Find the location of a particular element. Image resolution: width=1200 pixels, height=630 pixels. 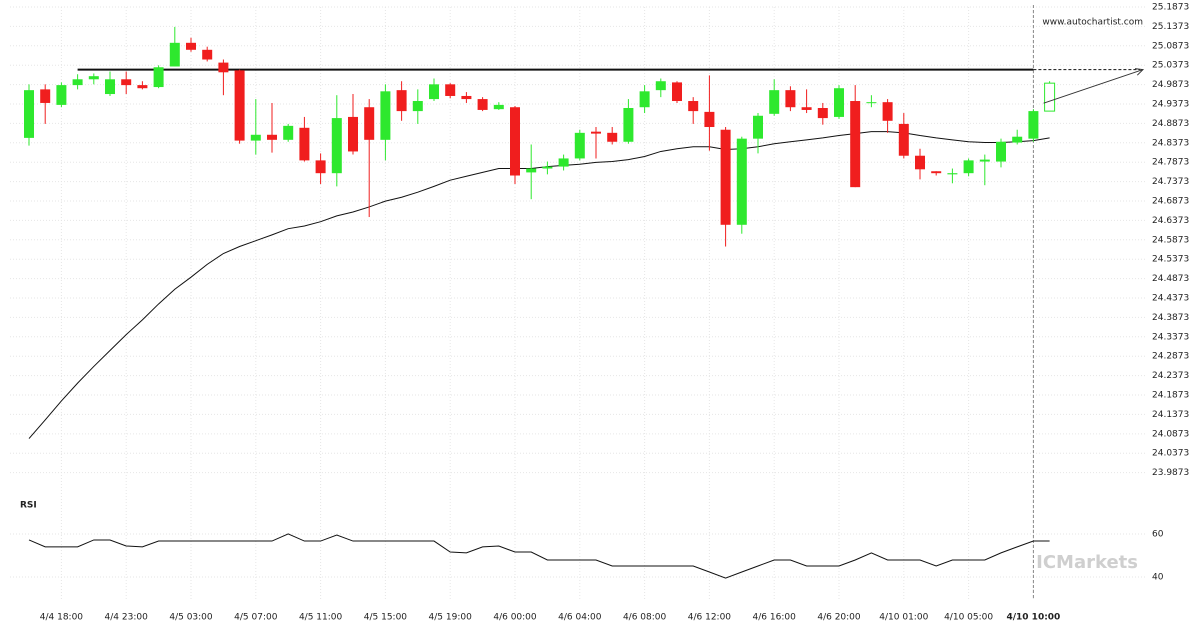

y-tick-label: 25.0373 is located at coordinates (1170, 66).